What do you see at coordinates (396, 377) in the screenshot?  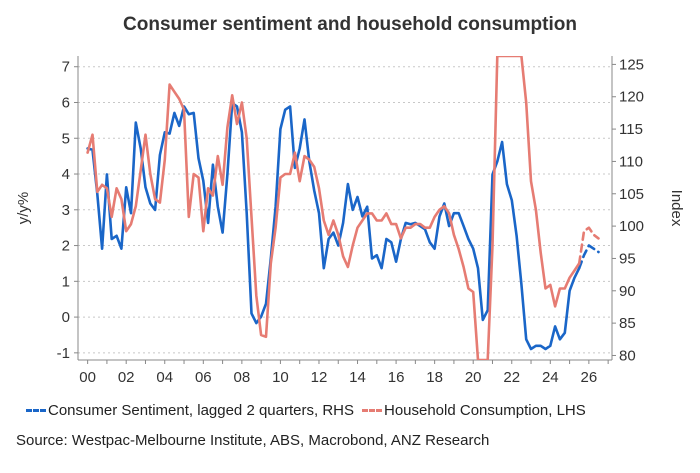 I see `x-tick-label: 16` at bounding box center [396, 377].